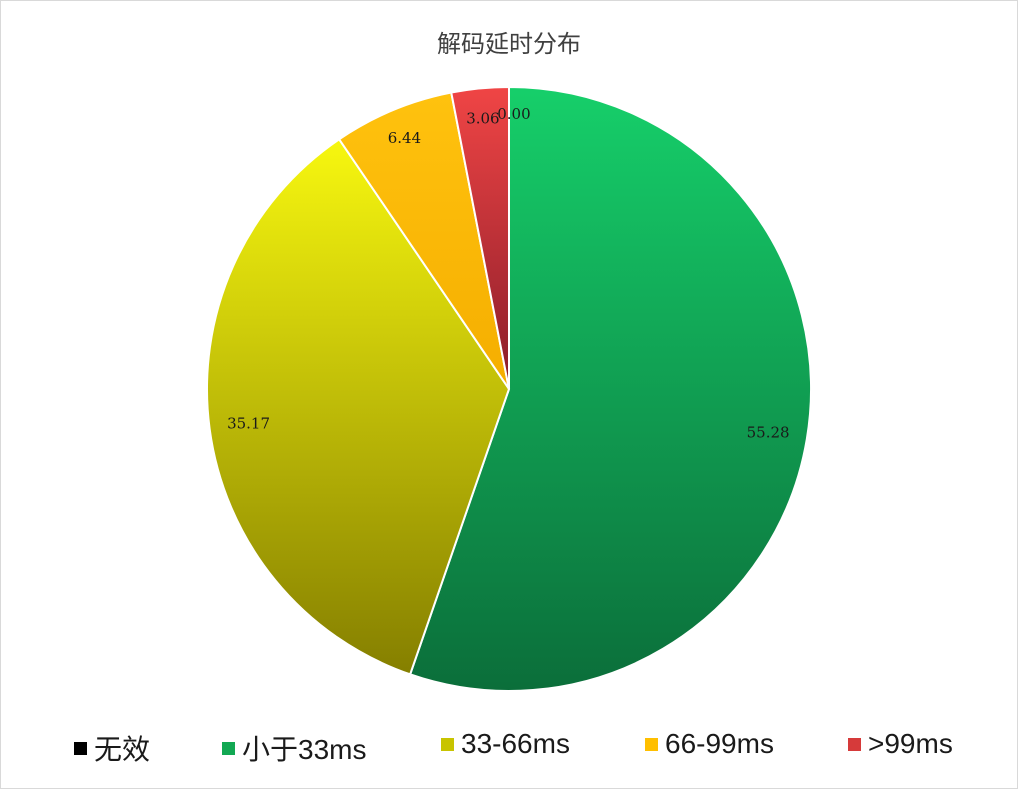 The height and width of the screenshot is (789, 1018). I want to click on legend-item-under-33ms: 小于33ms, so click(294, 748).